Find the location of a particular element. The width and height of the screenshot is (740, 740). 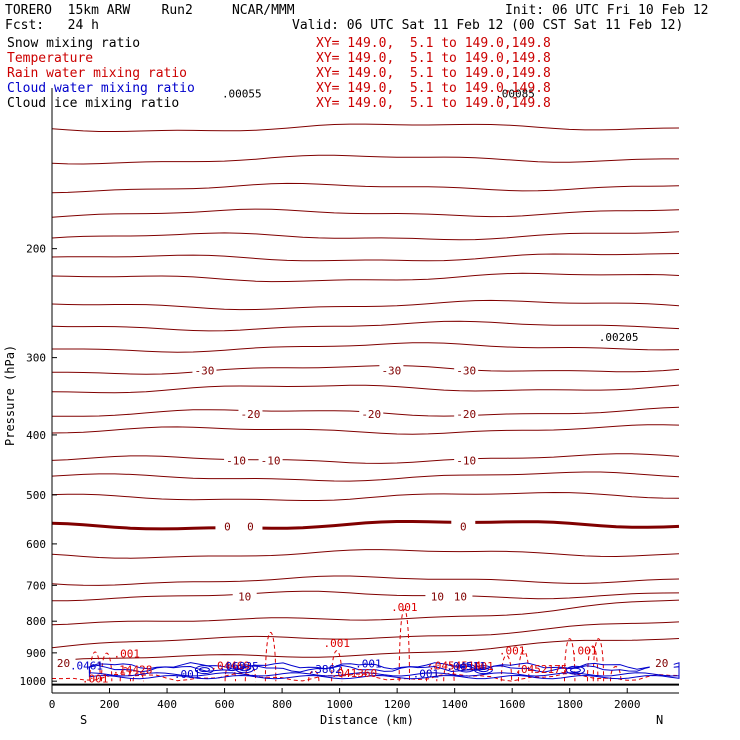

cloud-water-contour is located at coordinates (384, 671).